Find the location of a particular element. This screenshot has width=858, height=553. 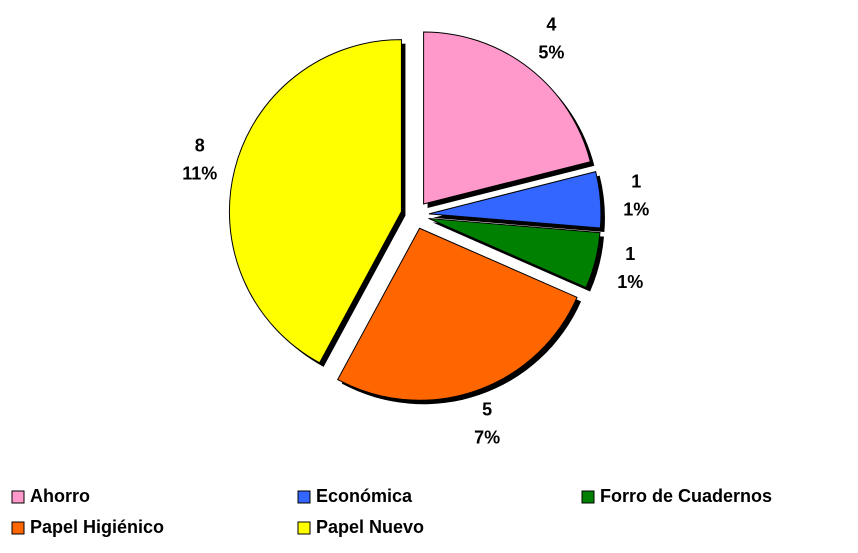

value-label: 4 is located at coordinates (551, 25).